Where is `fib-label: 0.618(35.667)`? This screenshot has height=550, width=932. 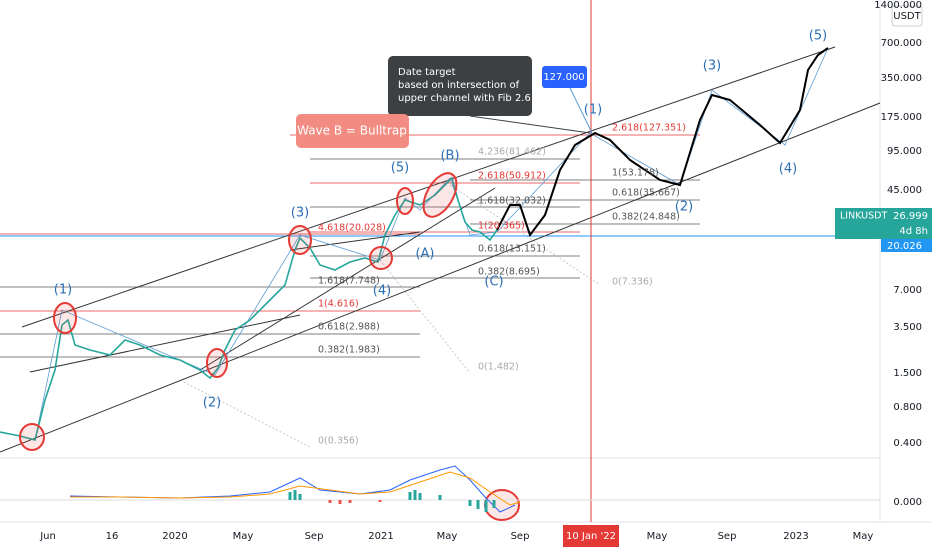
fib-label: 0.618(35.667) is located at coordinates (646, 193).